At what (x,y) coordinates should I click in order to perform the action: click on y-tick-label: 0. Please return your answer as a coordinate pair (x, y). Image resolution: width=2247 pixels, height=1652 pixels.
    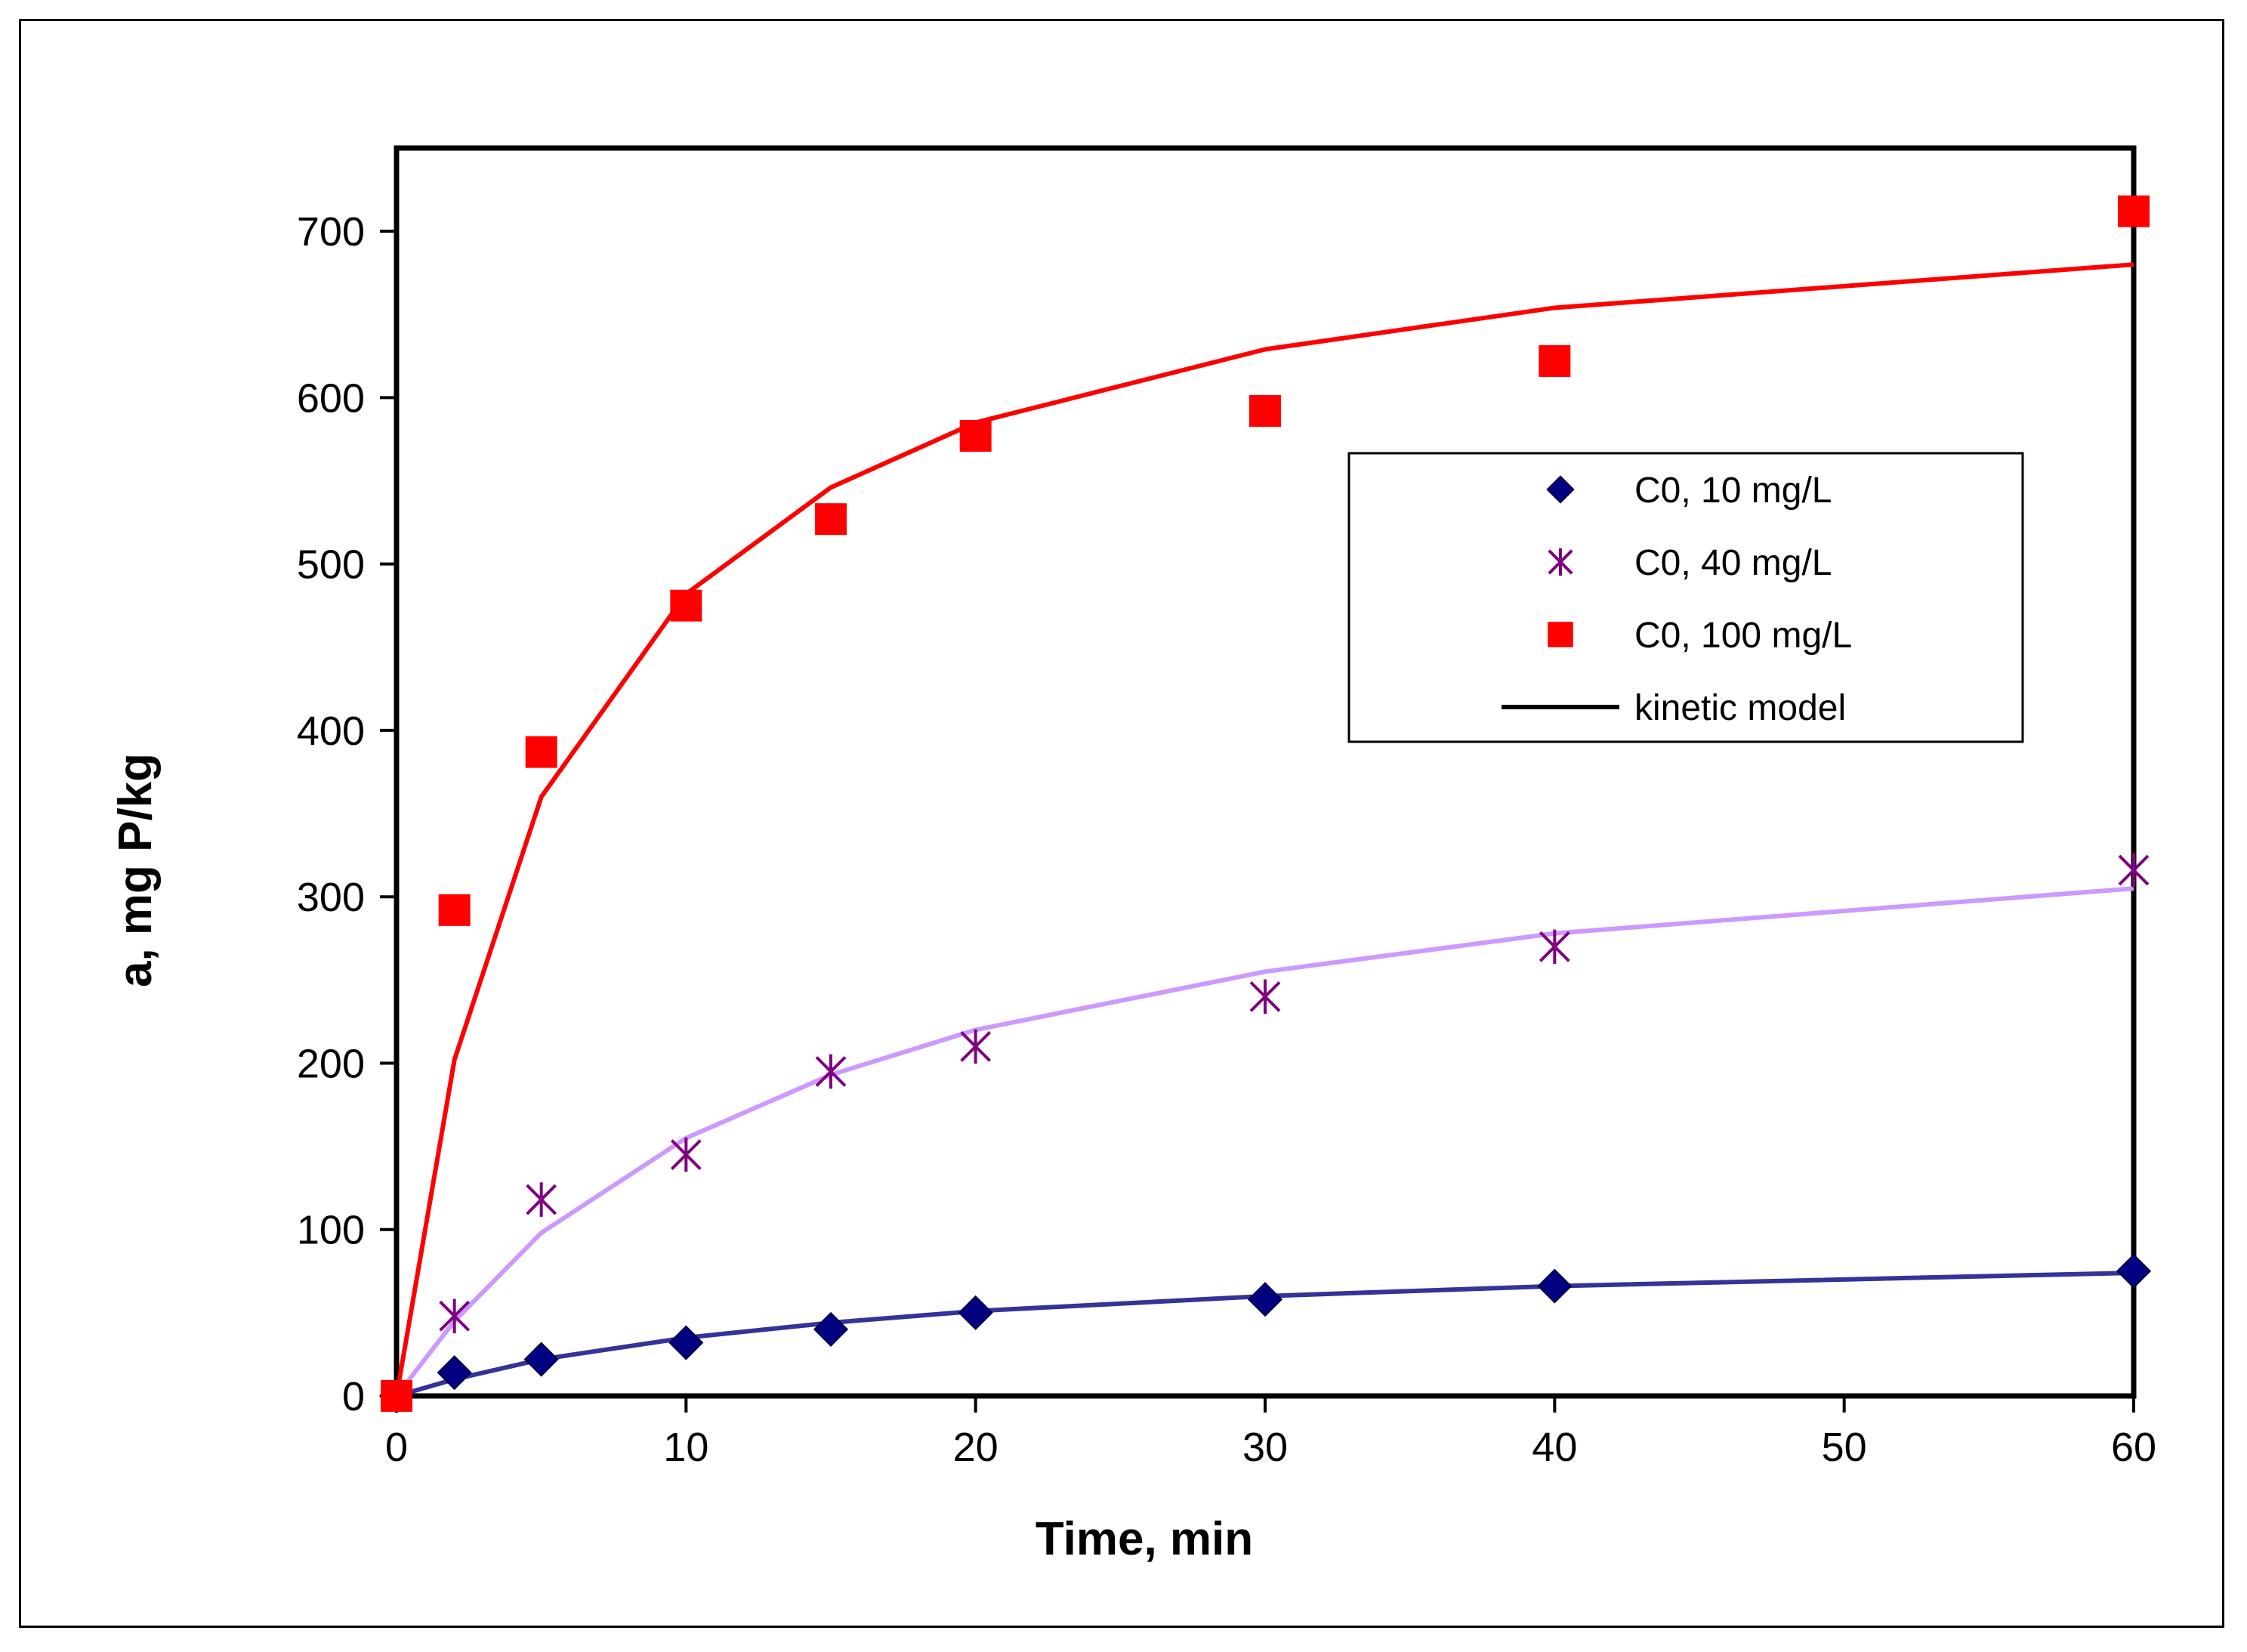
    Looking at the image, I should click on (353, 1396).